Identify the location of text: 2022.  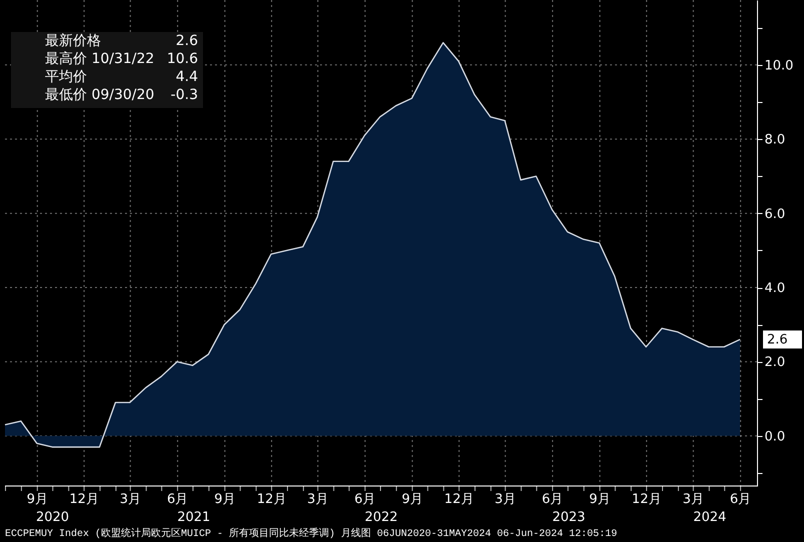
(381, 517).